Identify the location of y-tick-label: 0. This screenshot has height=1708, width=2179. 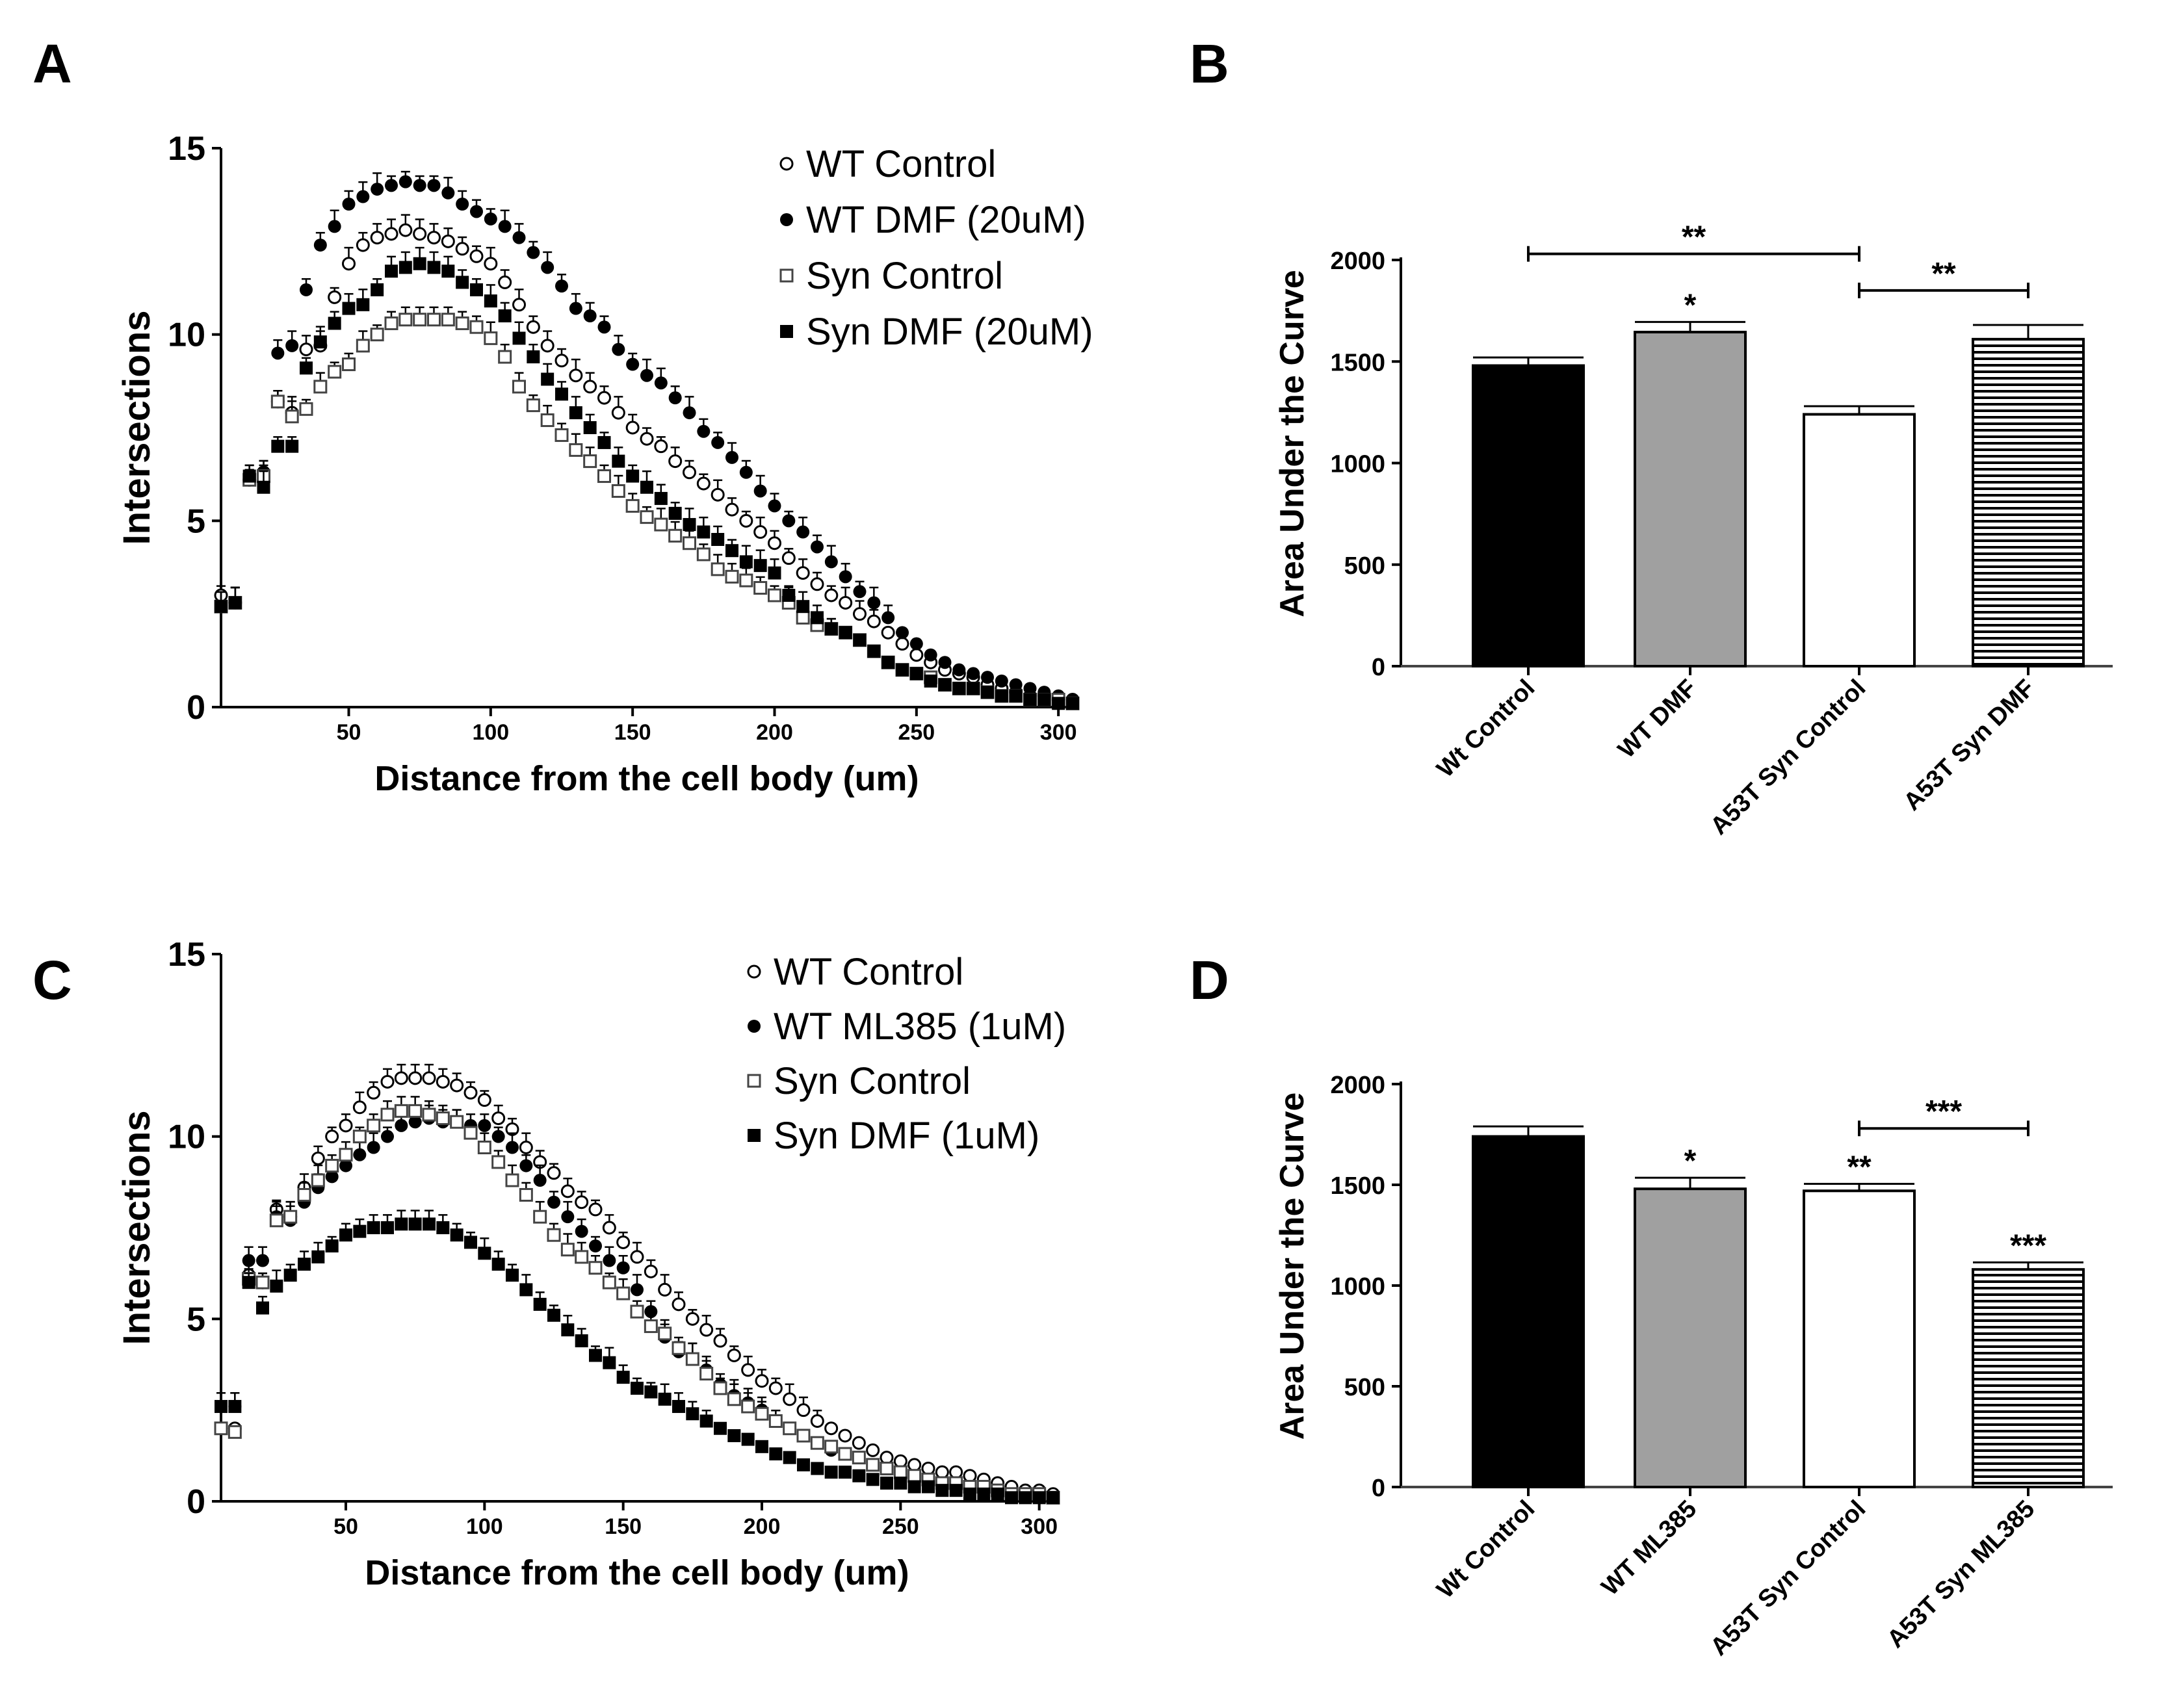
(196, 708).